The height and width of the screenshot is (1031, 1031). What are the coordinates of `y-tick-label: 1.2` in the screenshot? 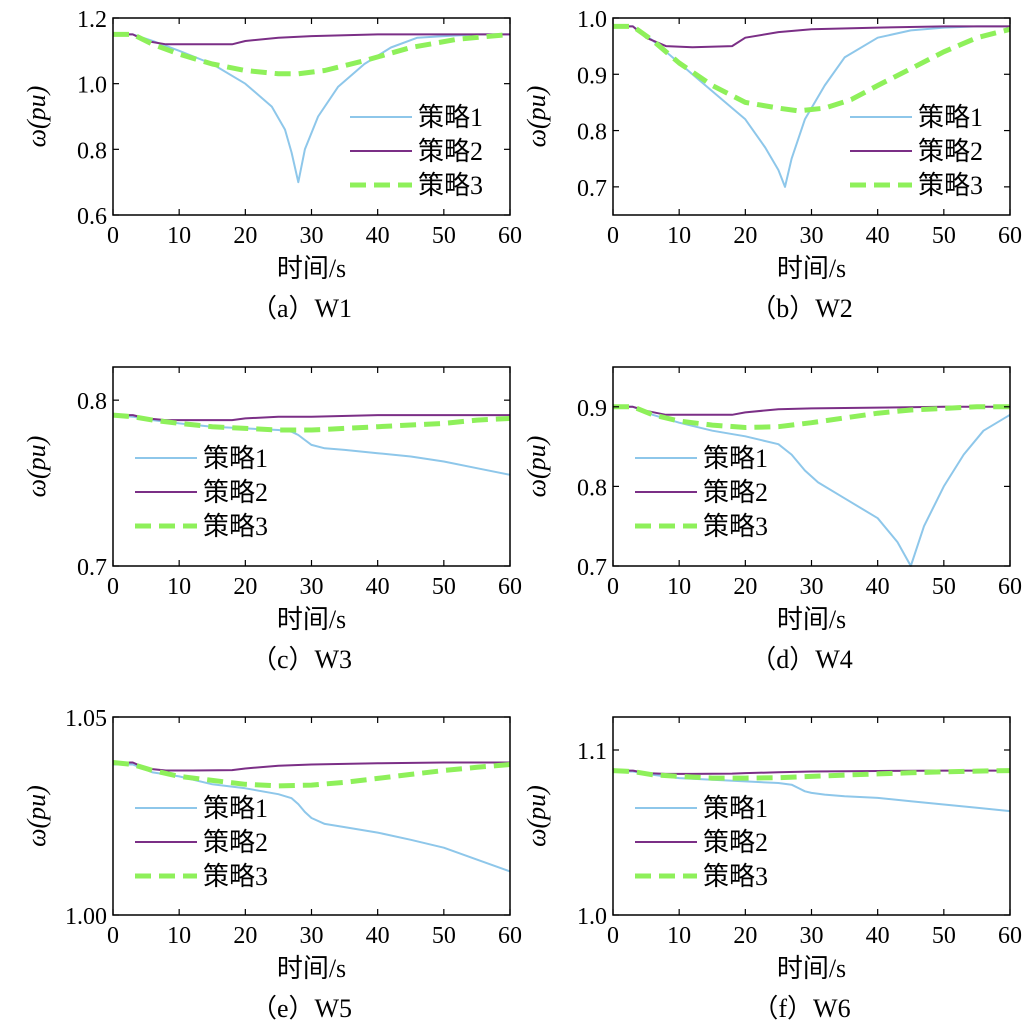 It's located at (92, 20).